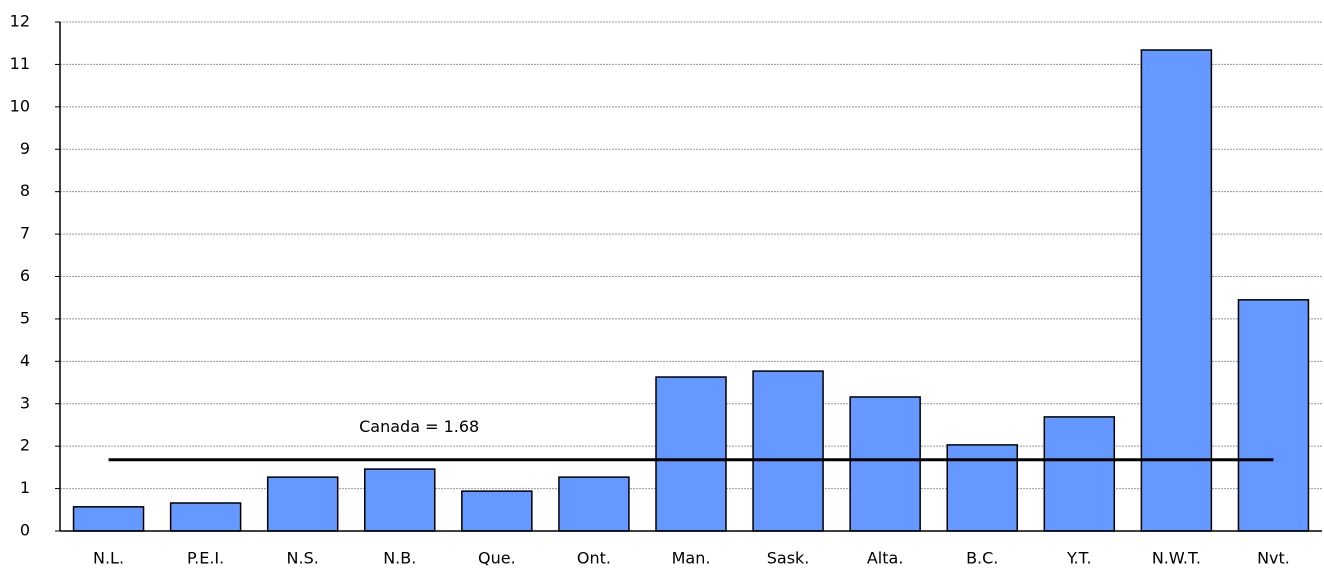  Describe the element at coordinates (25, 233) in the screenshot. I see `y-tick-label: 7` at that location.